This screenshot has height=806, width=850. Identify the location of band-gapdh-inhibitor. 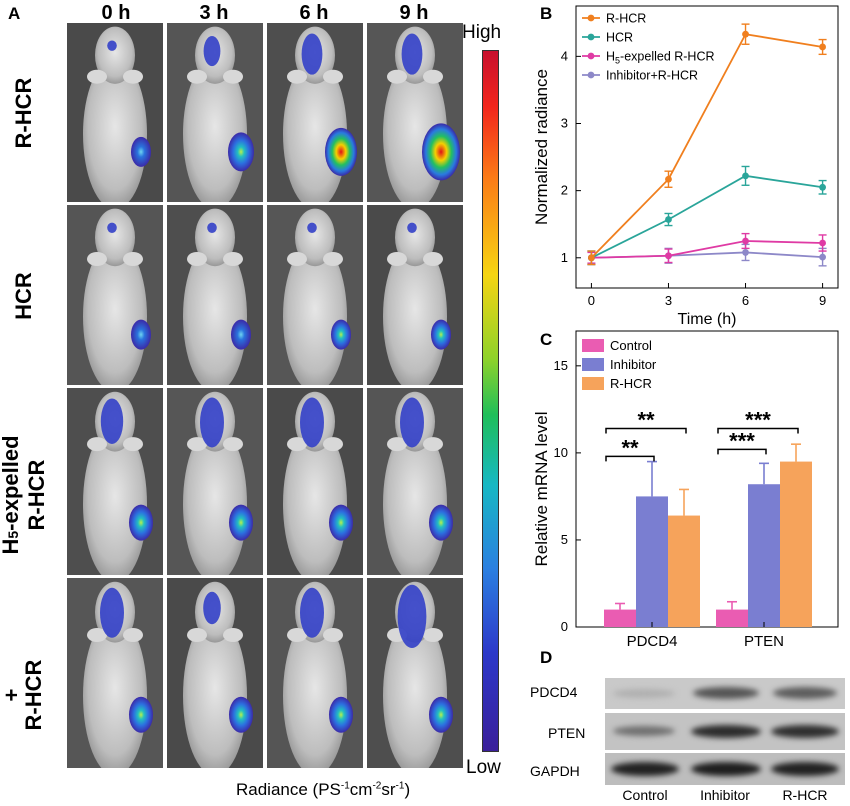
(726, 769).